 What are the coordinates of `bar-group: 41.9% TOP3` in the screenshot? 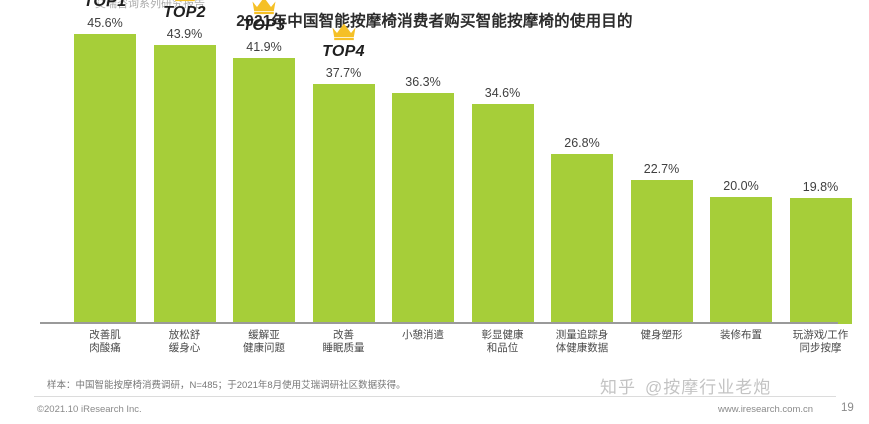 It's located at (264, 162).